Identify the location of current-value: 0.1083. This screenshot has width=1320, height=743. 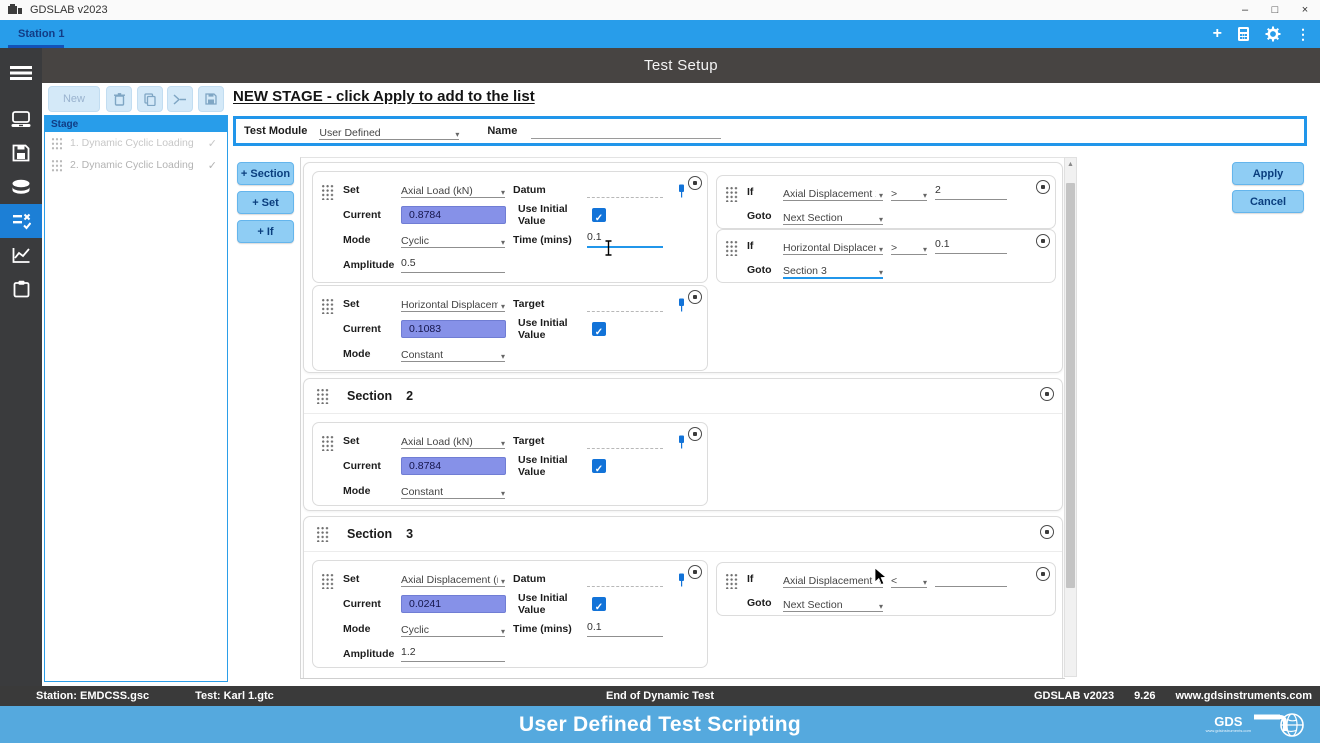
(453, 328).